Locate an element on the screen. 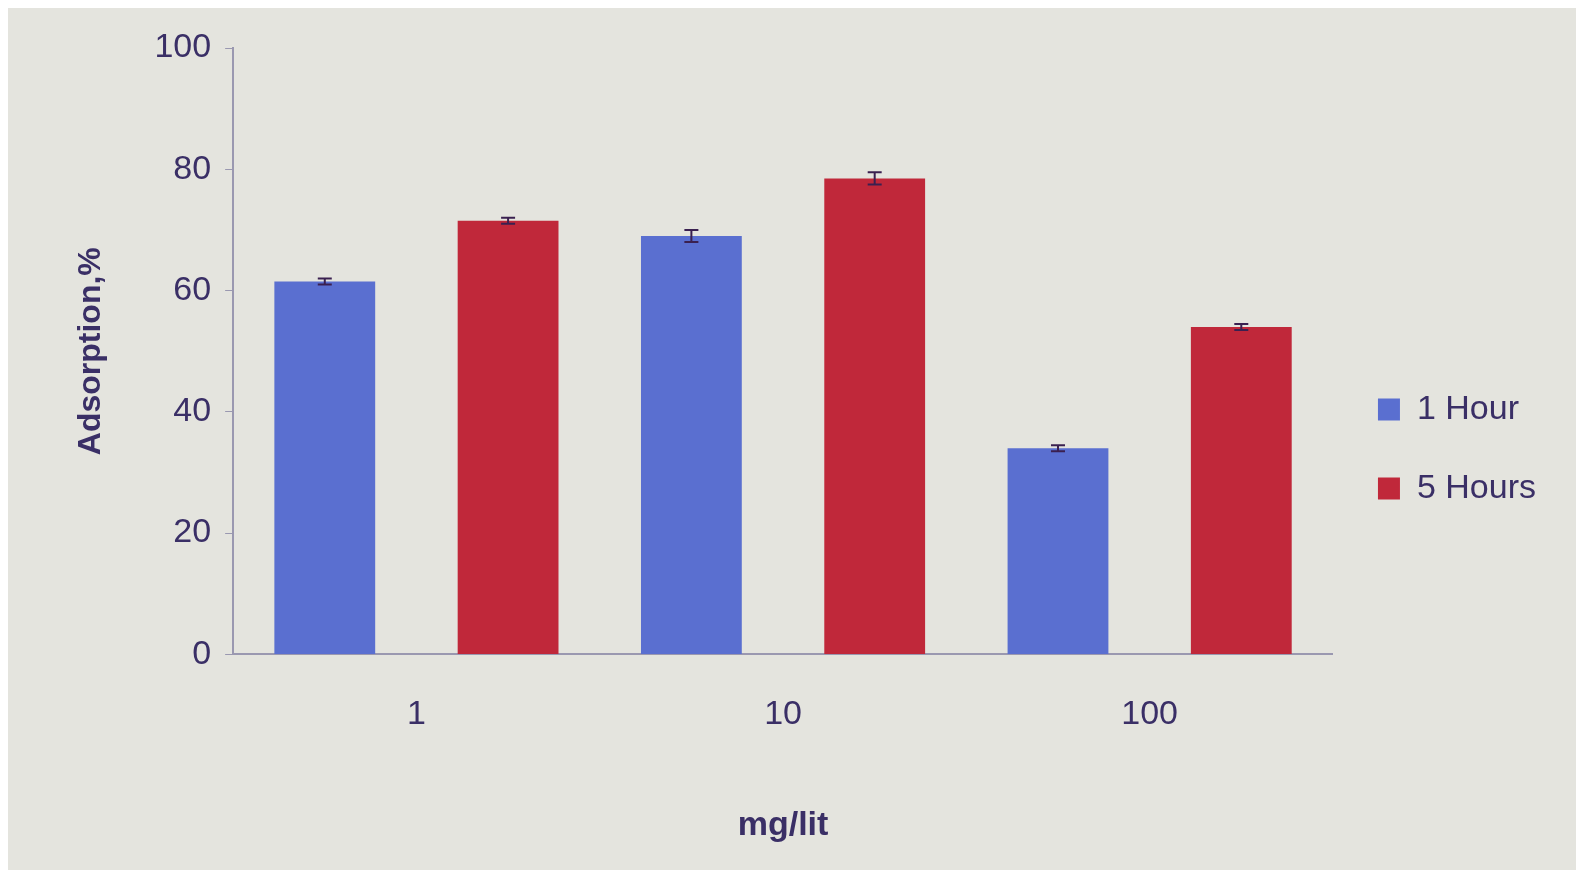  y-tick-label: 40 is located at coordinates (192, 409).